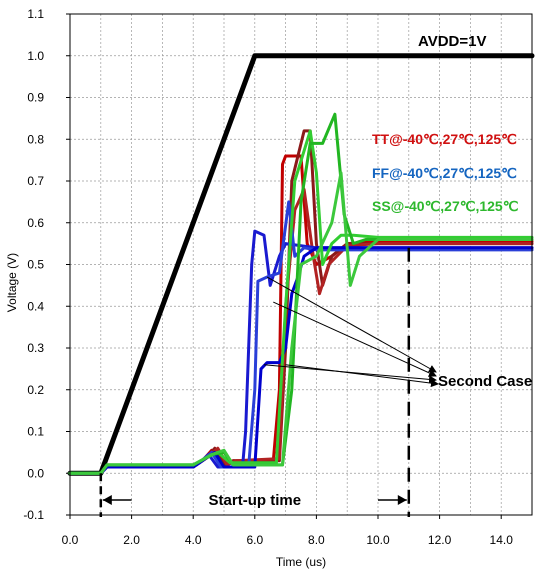  What do you see at coordinates (397, 173) in the screenshot?
I see `legend-prefix: FF@-40` at bounding box center [397, 173].